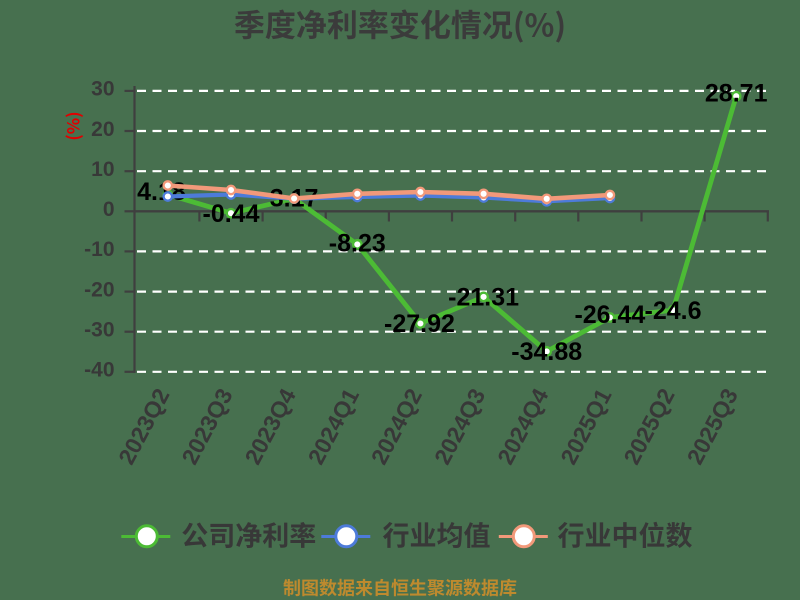  Describe the element at coordinates (609, 315) in the screenshot. I see `svg-text: -26.44` at that location.